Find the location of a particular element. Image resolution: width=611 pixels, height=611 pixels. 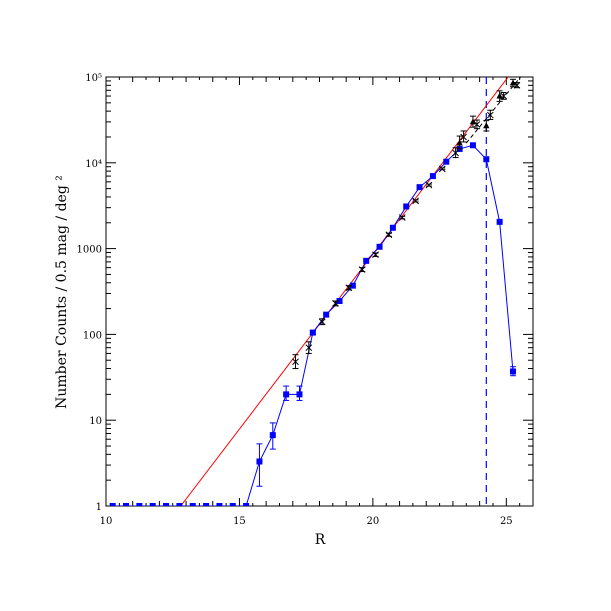

y-tick-label: 10⁵ is located at coordinates (93, 78).